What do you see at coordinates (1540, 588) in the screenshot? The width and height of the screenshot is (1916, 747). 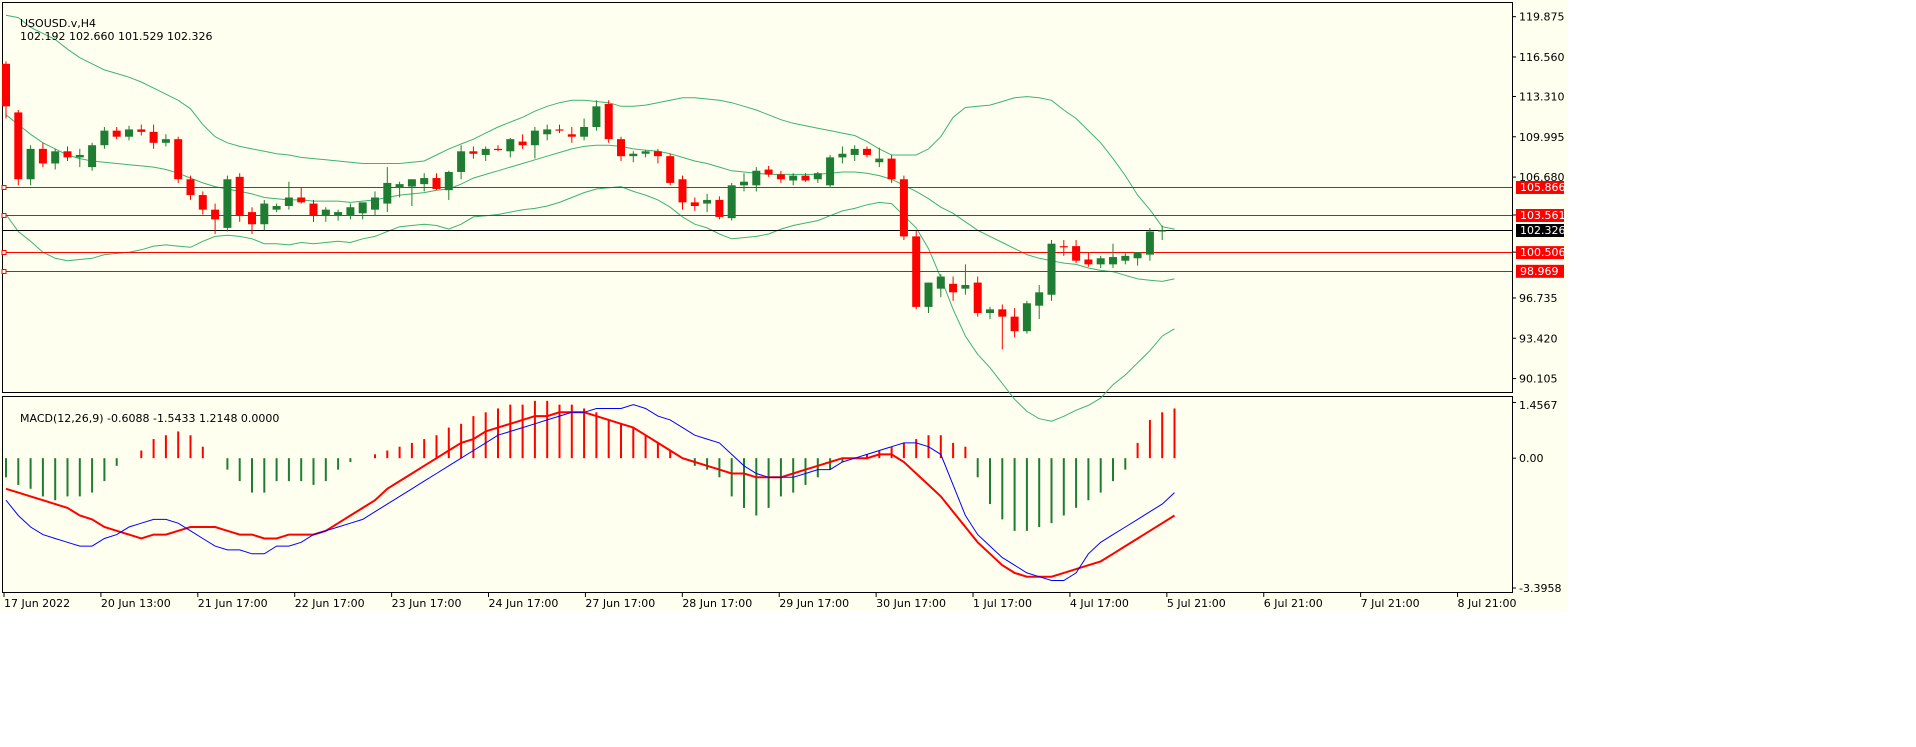 I see `macd-axis-label: -3.3958` at bounding box center [1540, 588].